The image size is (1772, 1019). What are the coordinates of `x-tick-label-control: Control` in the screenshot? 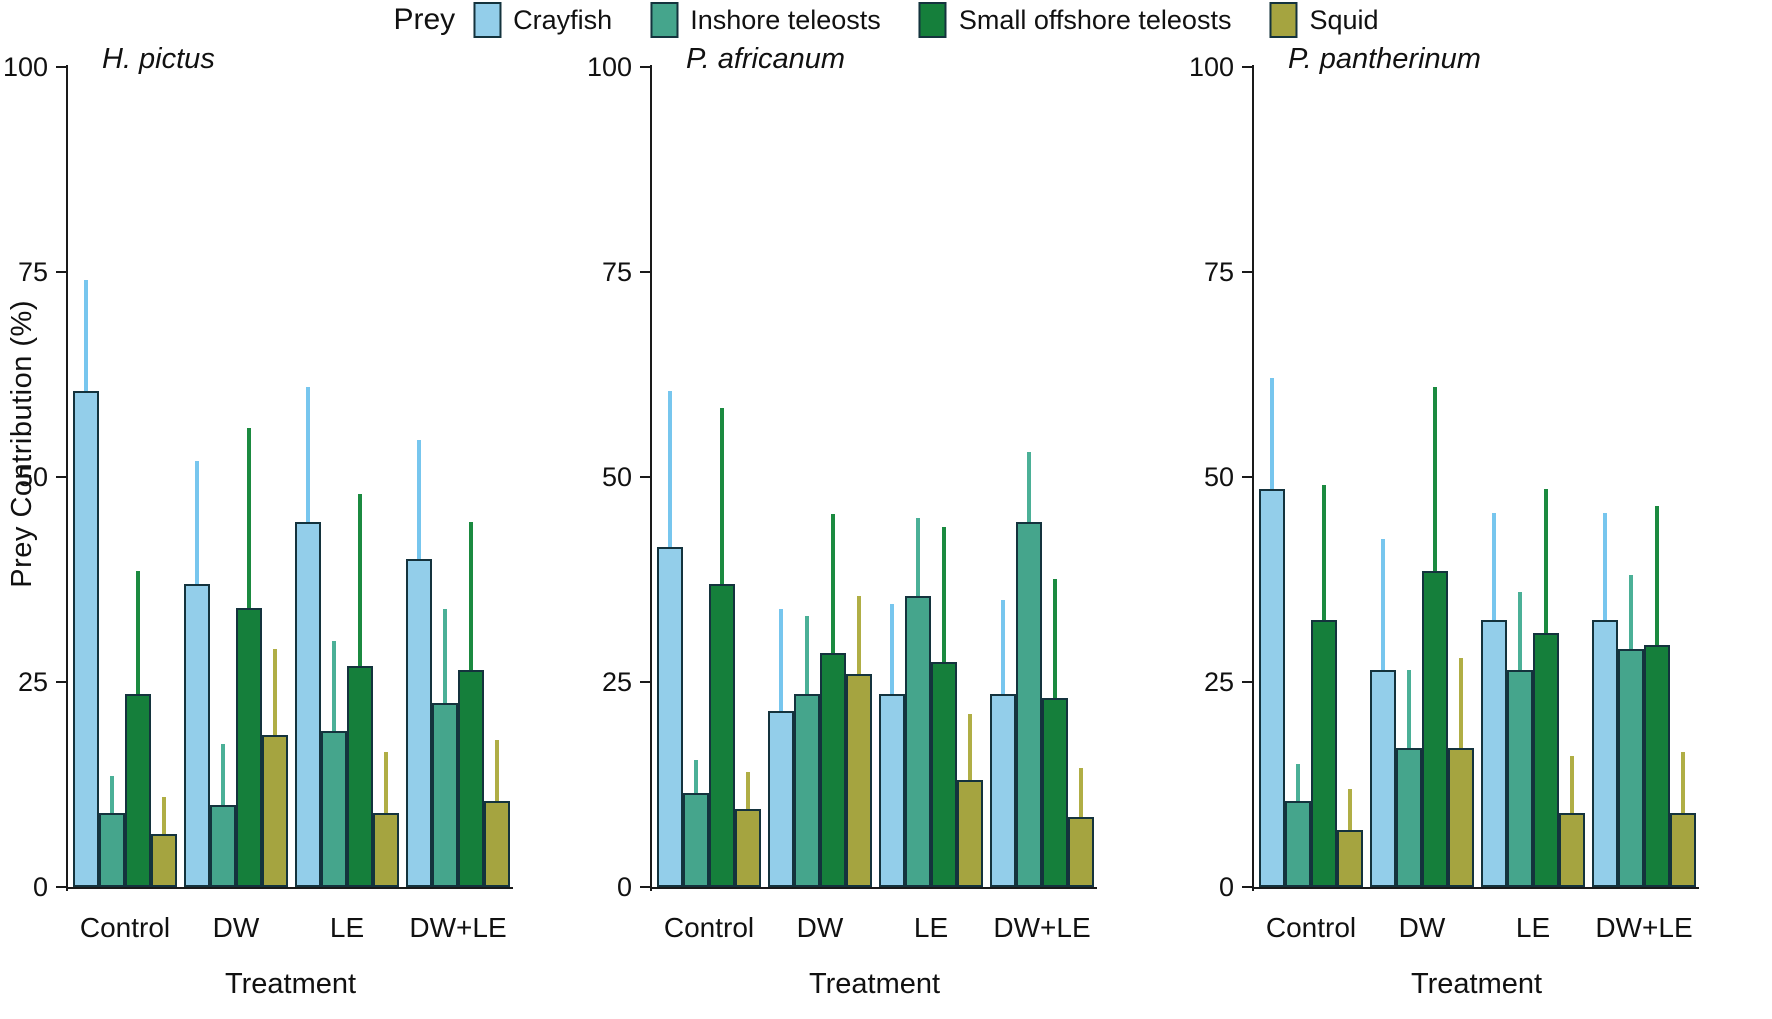 It's located at (709, 927).